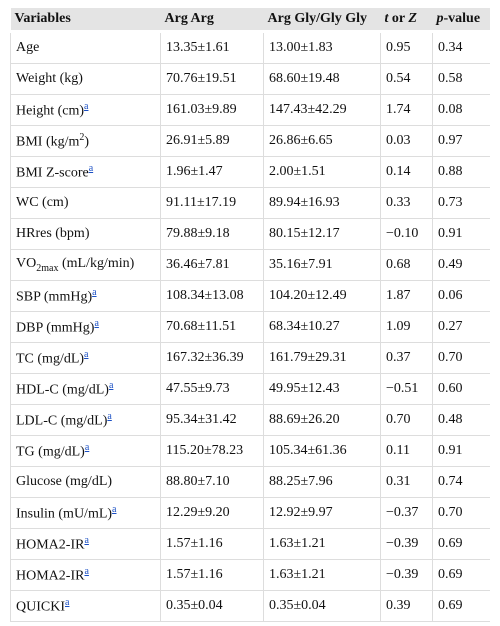  I want to click on variable-cell: HDL-C (mg/dL)a, so click(85, 389).